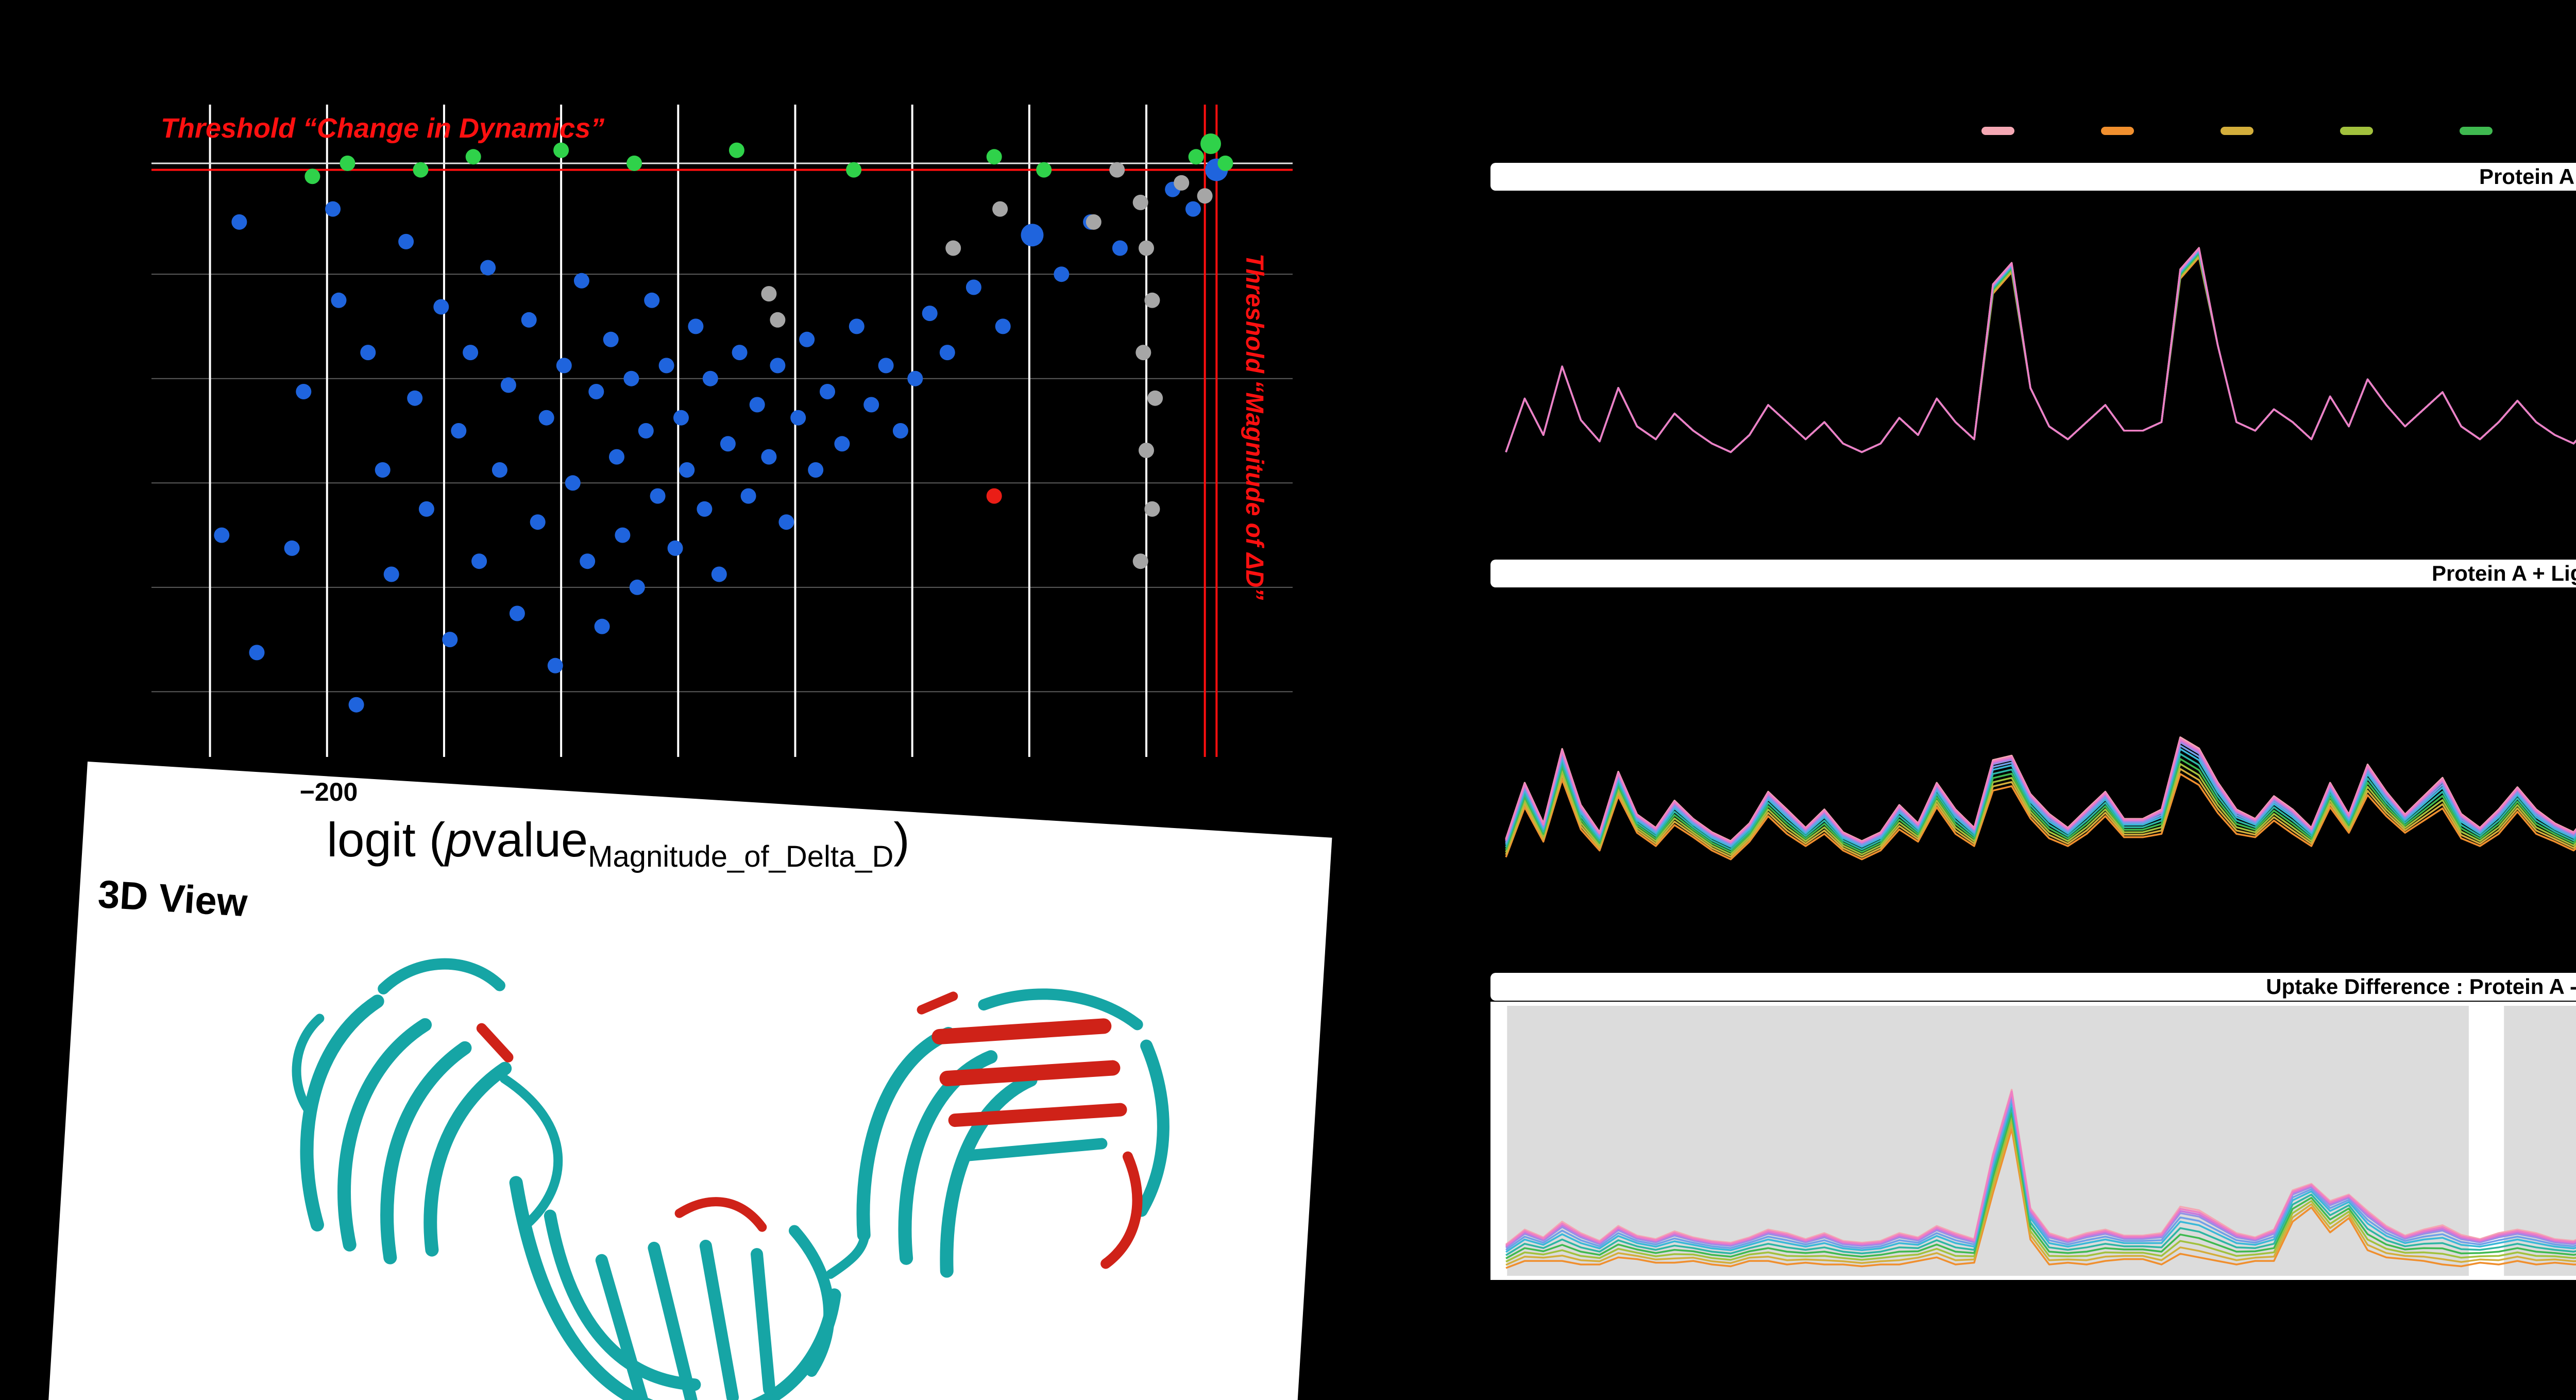  I want to click on uptake-chart-protein-a-ligand, so click(2033, 768).